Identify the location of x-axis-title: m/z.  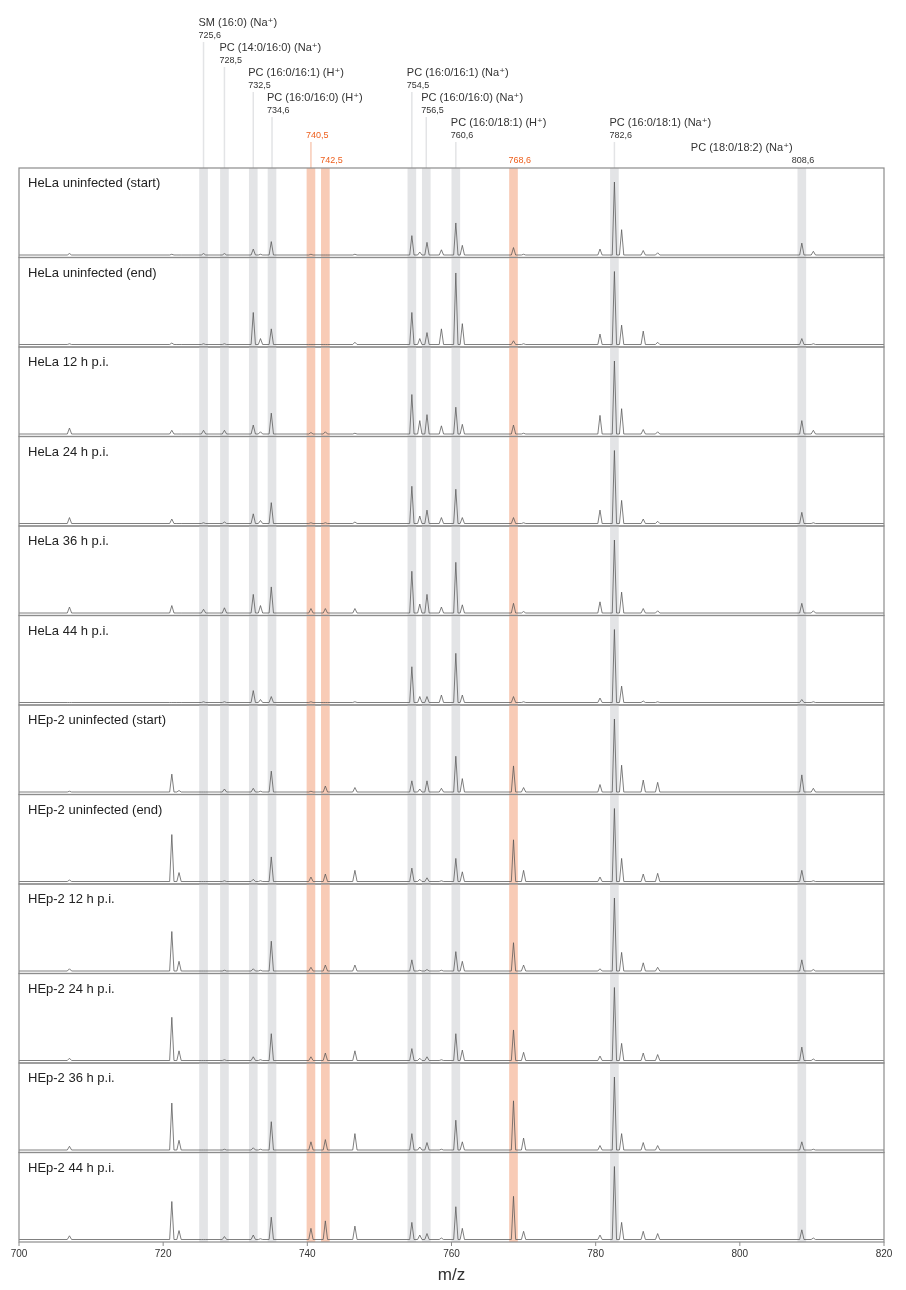
(451, 1274).